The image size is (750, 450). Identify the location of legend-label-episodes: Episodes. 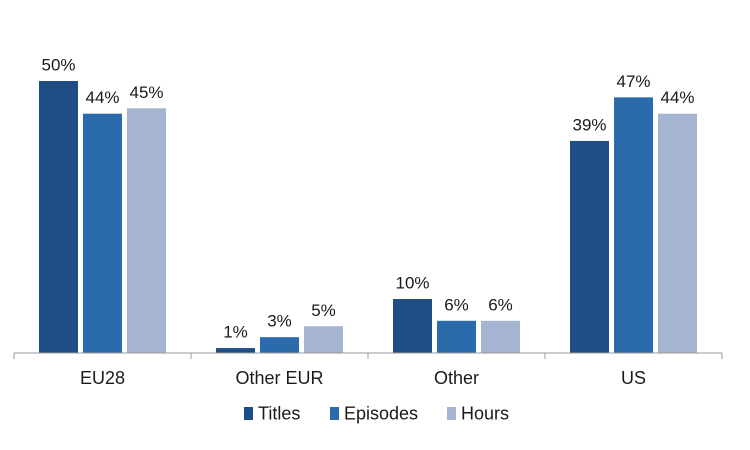
(381, 414).